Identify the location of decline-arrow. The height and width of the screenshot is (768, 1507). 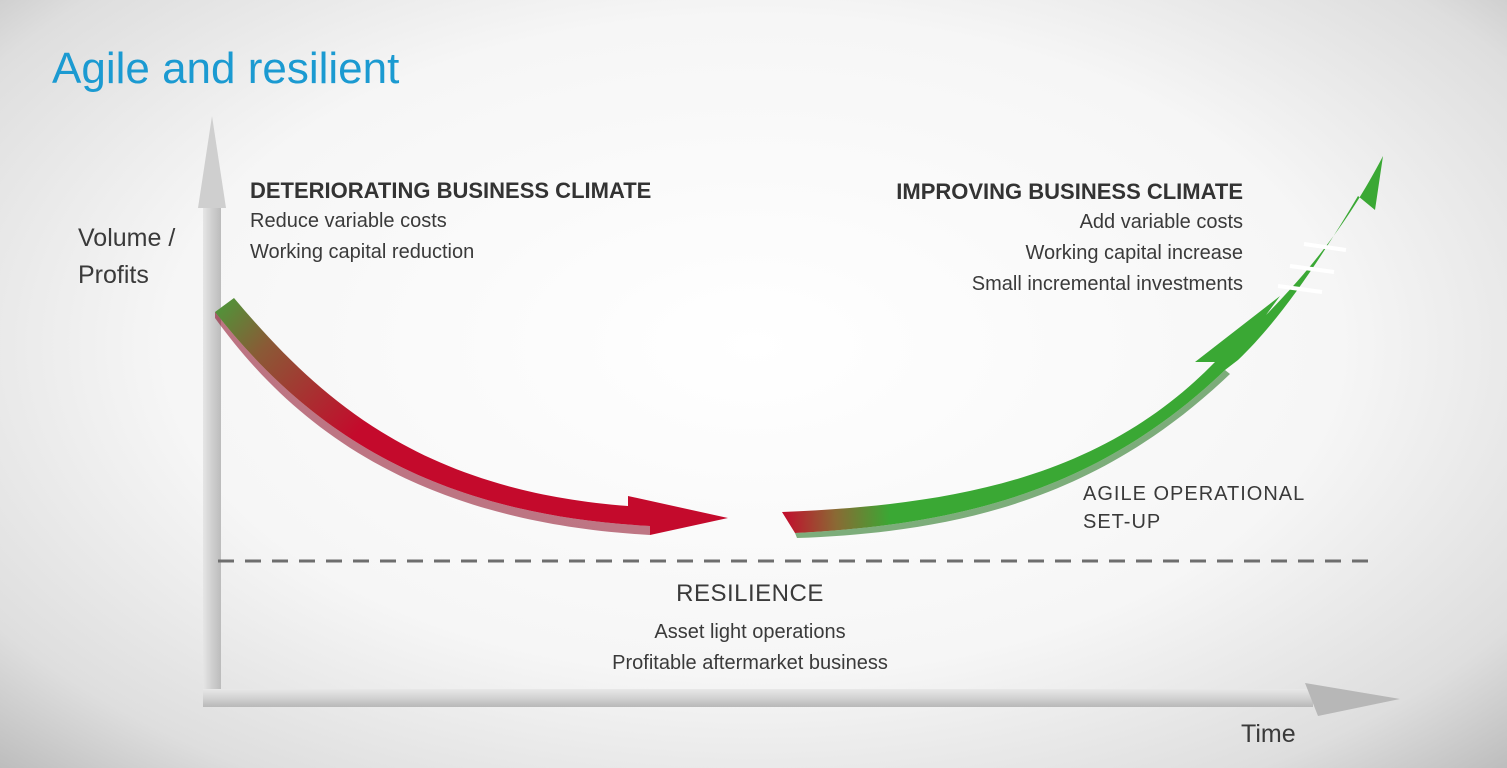
(471, 416).